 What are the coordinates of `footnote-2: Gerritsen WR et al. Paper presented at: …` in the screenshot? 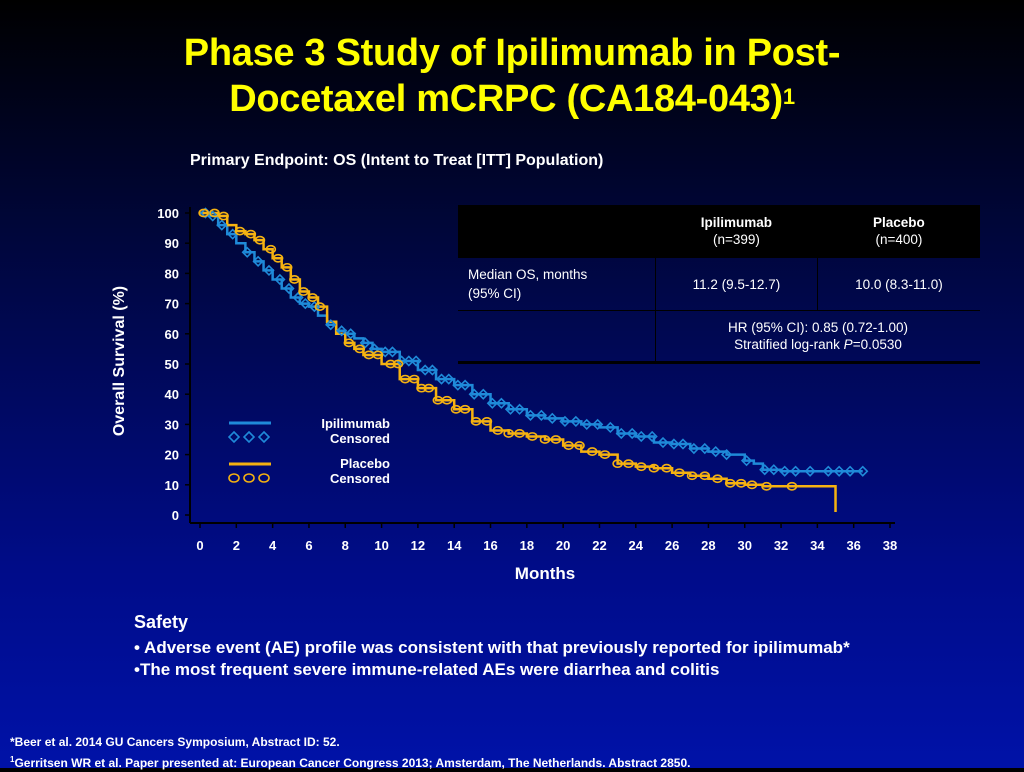 It's located at (352, 763).